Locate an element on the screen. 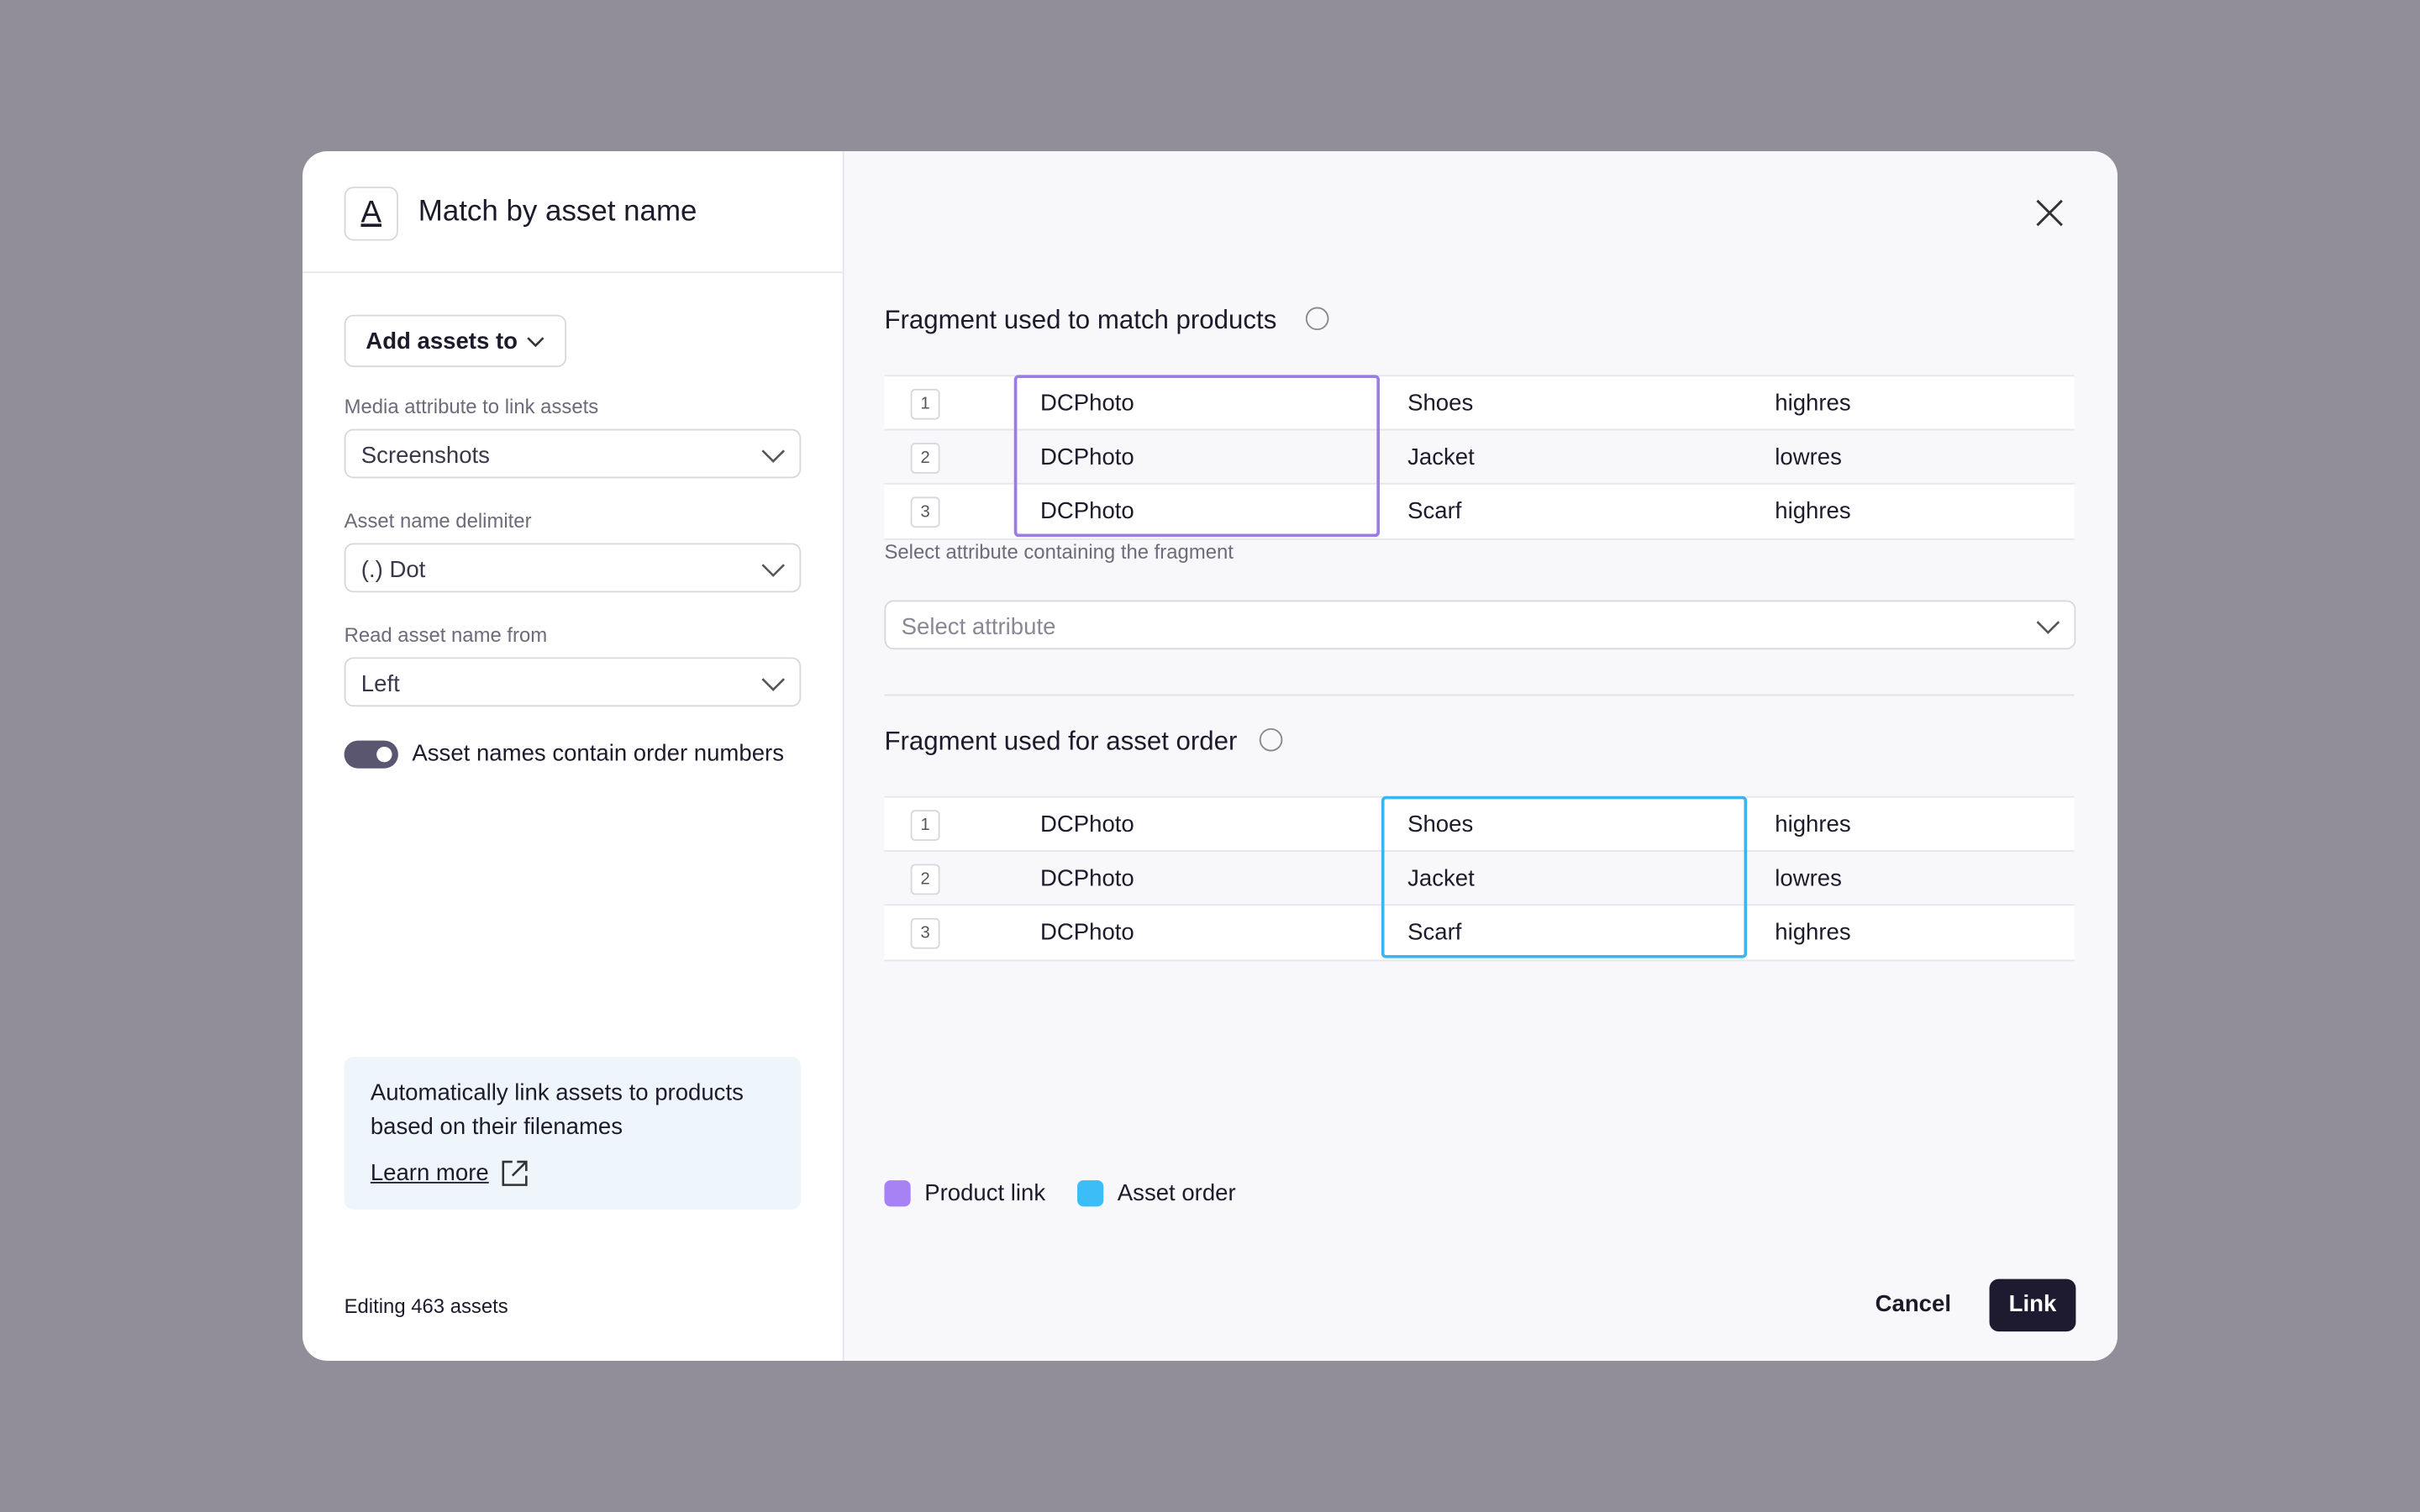 The width and height of the screenshot is (2420, 1512). external-icon is located at coordinates (515, 1173).